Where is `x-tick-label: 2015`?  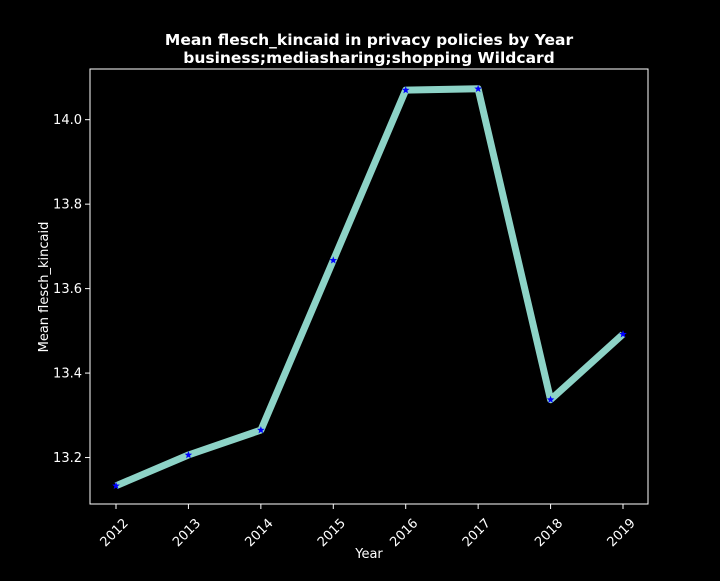
x-tick-label: 2015 is located at coordinates (332, 533).